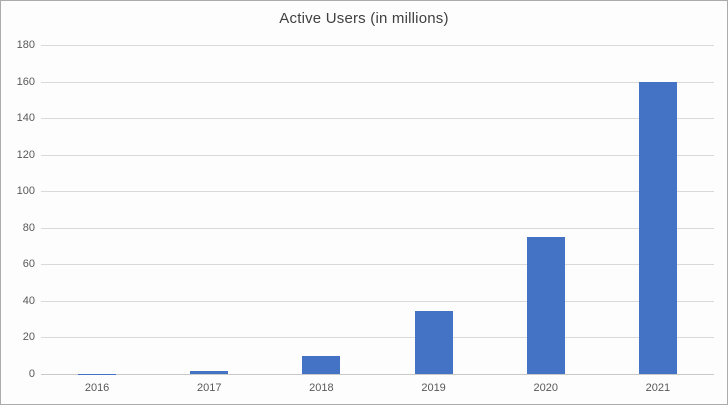 The height and width of the screenshot is (405, 728). I want to click on bar-2021, so click(657, 228).